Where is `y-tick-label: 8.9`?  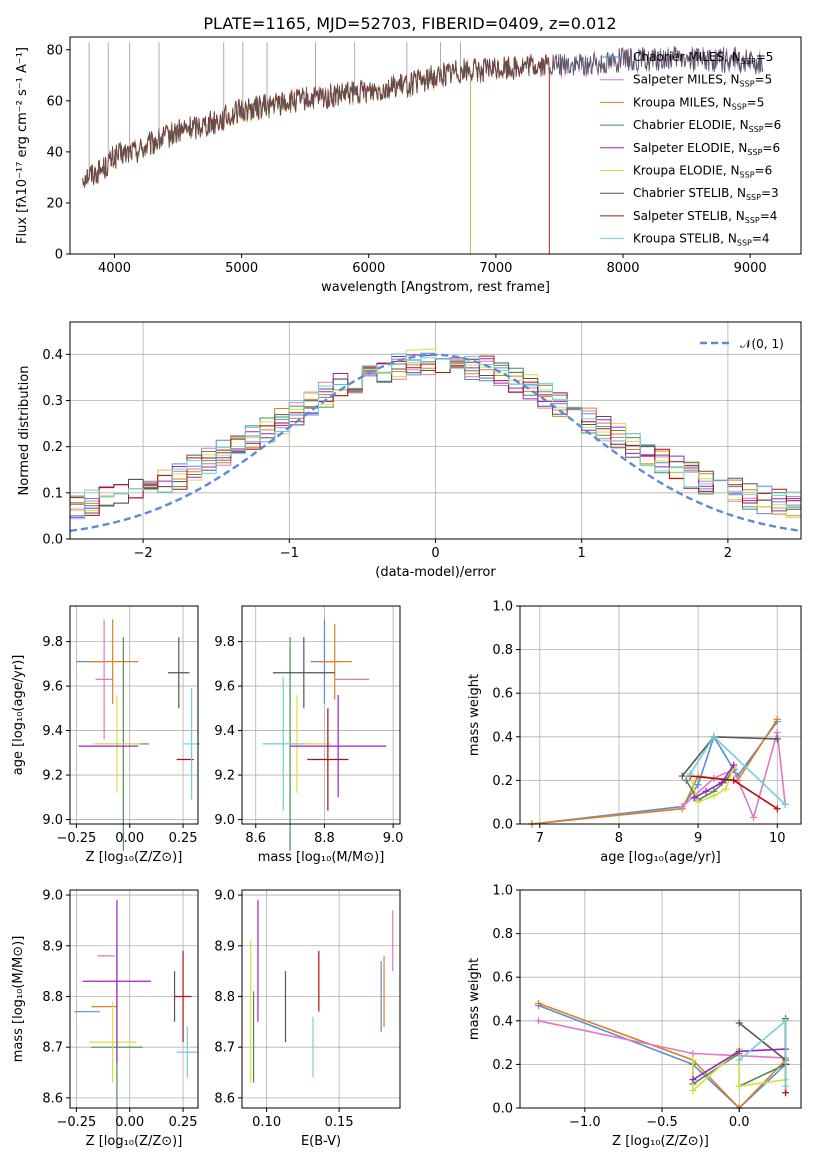
y-tick-label: 8.9 is located at coordinates (52, 946).